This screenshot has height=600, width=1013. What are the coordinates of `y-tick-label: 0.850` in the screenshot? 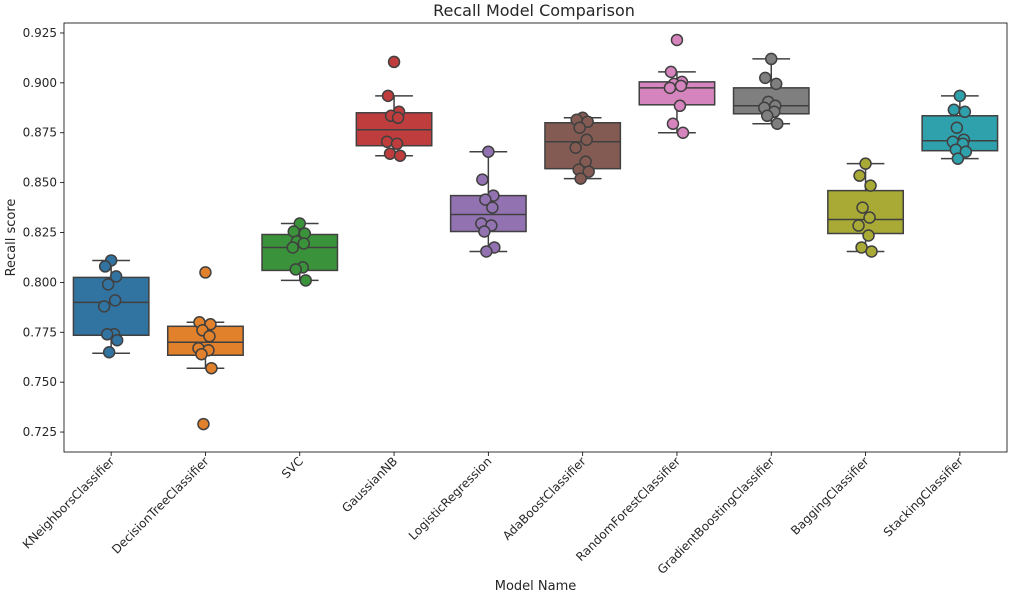 It's located at (40, 183).